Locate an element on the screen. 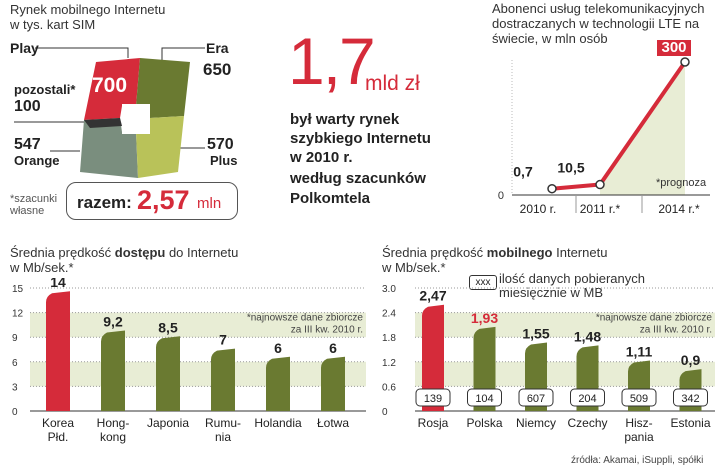  others-tile is located at coordinates (103, 123).